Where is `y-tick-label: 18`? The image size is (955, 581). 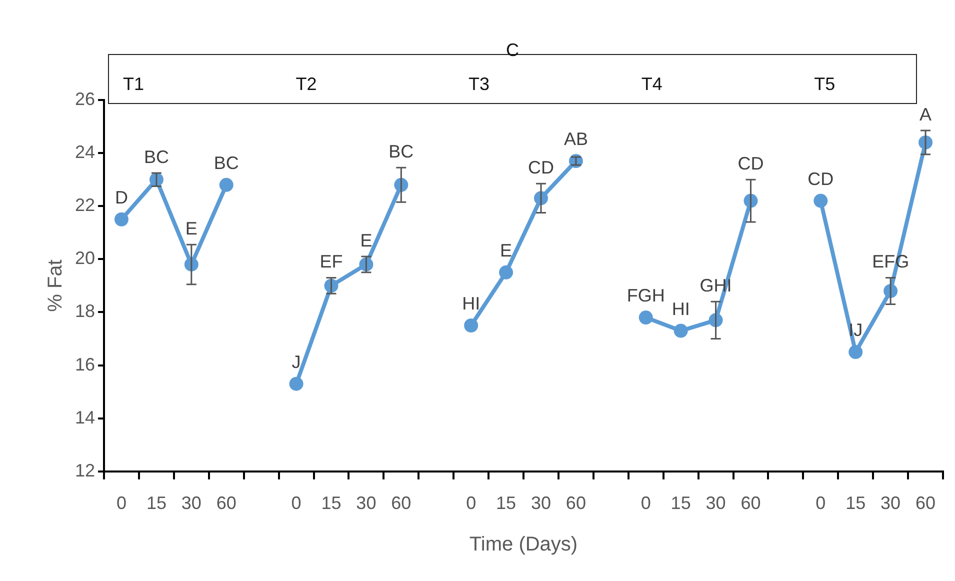
y-tick-label: 18 is located at coordinates (85, 311).